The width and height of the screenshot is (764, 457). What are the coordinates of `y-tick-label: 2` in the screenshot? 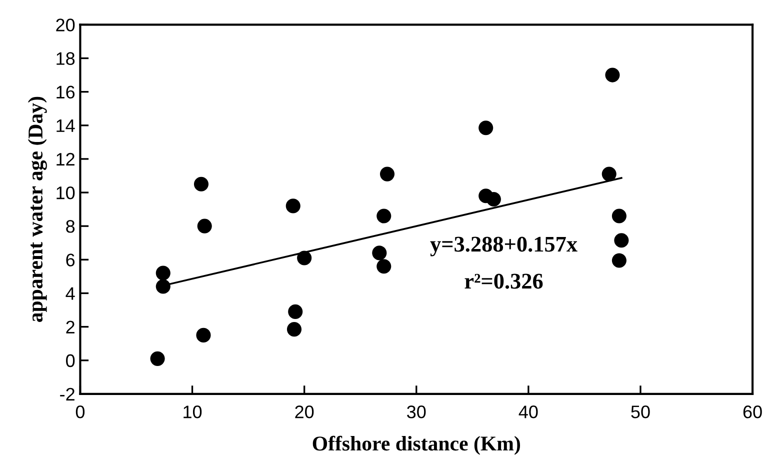 It's located at (70, 327).